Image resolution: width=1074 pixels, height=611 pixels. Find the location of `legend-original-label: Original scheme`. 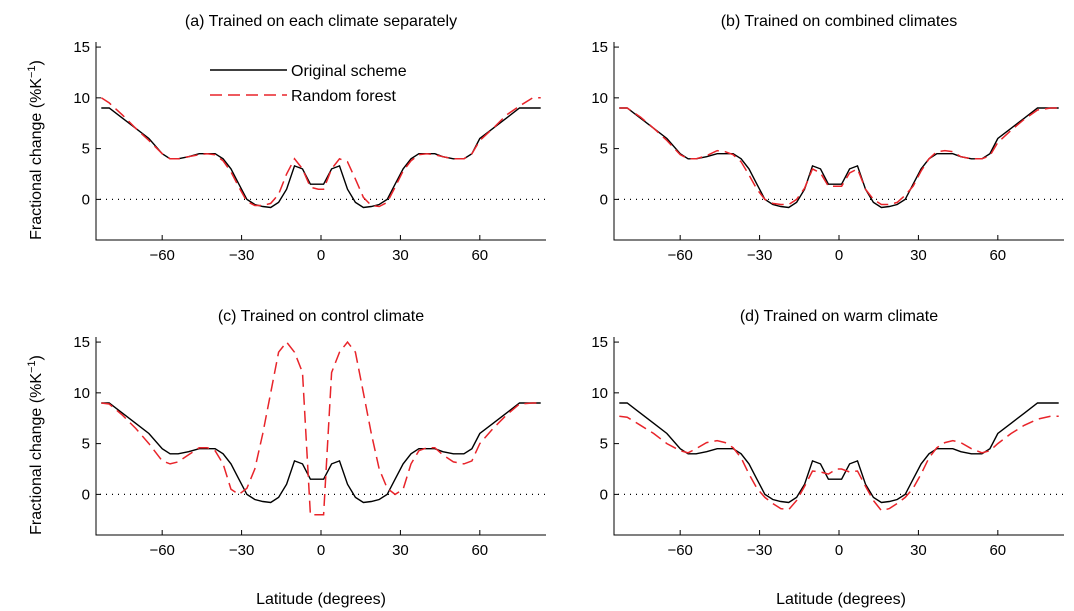

legend-original-label: Original scheme is located at coordinates (349, 71).